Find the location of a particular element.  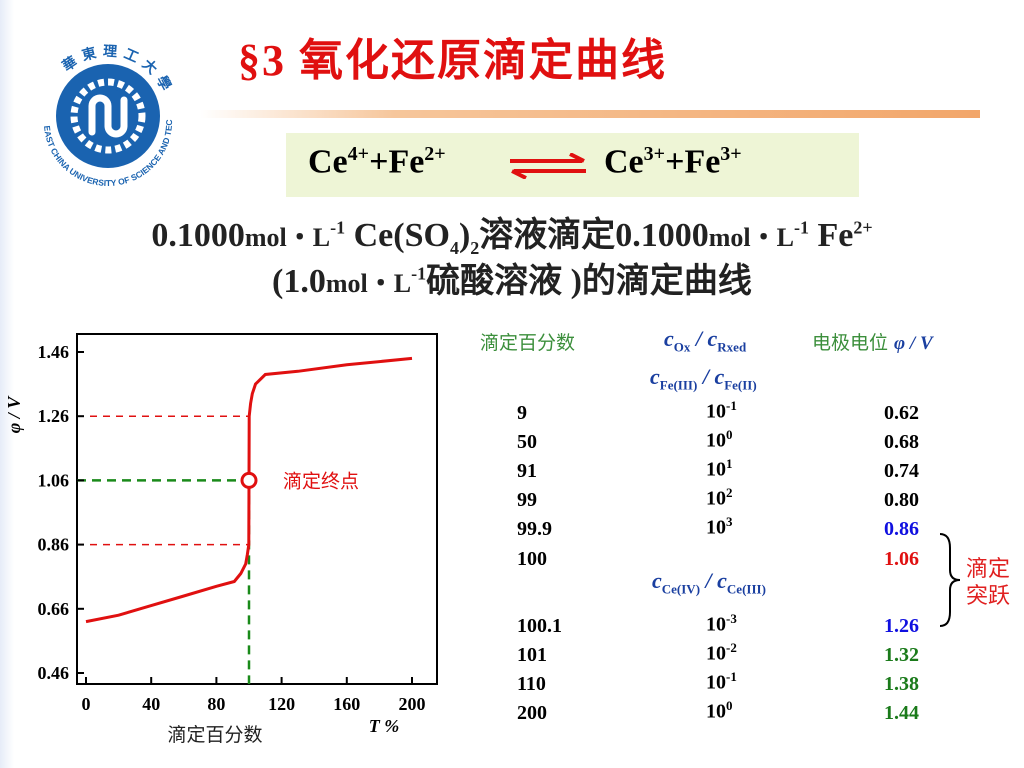

y-tick-label: 0.46 is located at coordinates (54, 673).